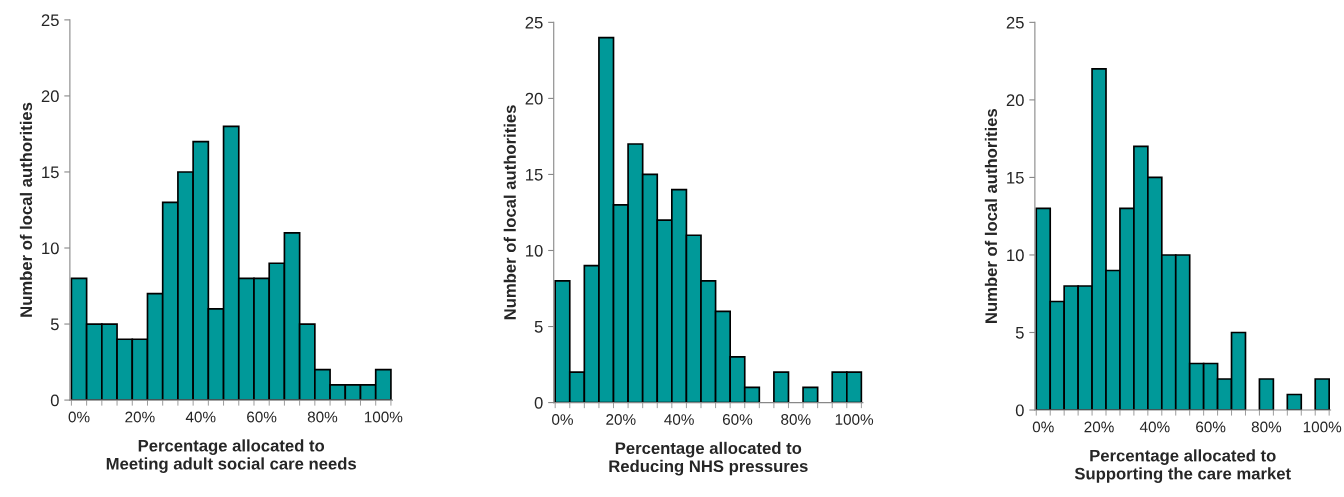 Image resolution: width=1344 pixels, height=497 pixels. Describe the element at coordinates (1182, 466) in the screenshot. I see `x-axis-title: Percentage allocated to Supporting the care market` at that location.